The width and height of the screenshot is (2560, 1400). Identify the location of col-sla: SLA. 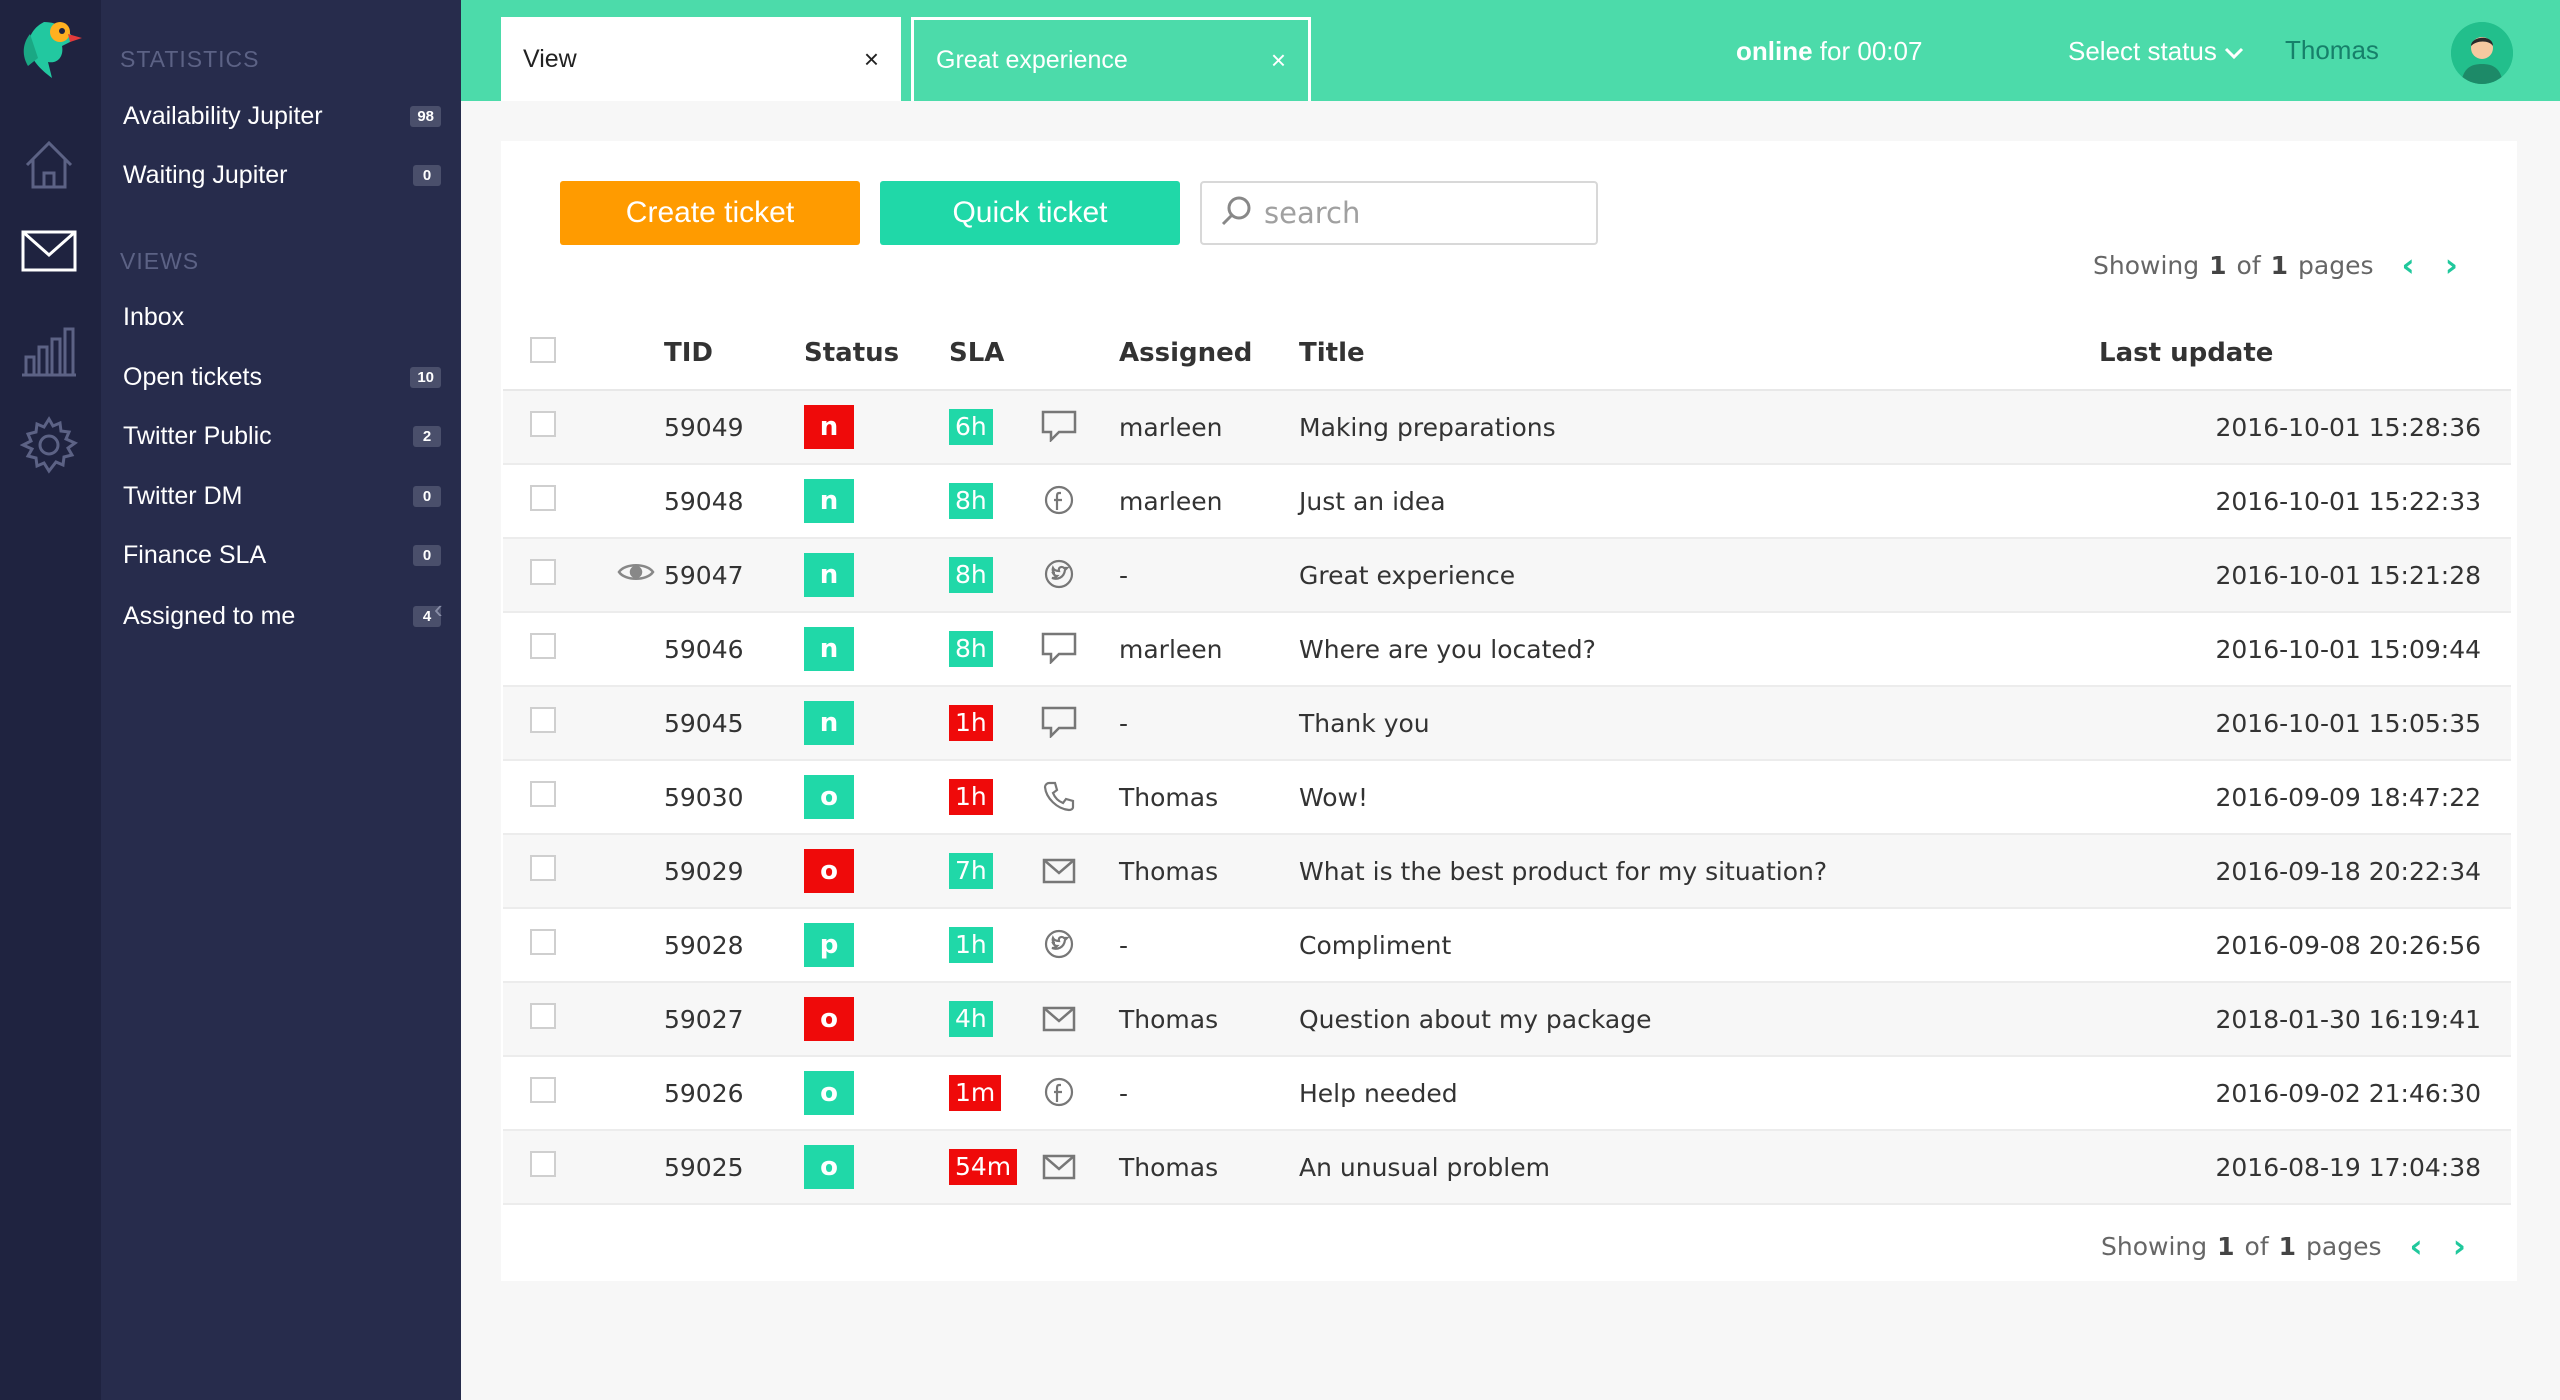
(993, 354).